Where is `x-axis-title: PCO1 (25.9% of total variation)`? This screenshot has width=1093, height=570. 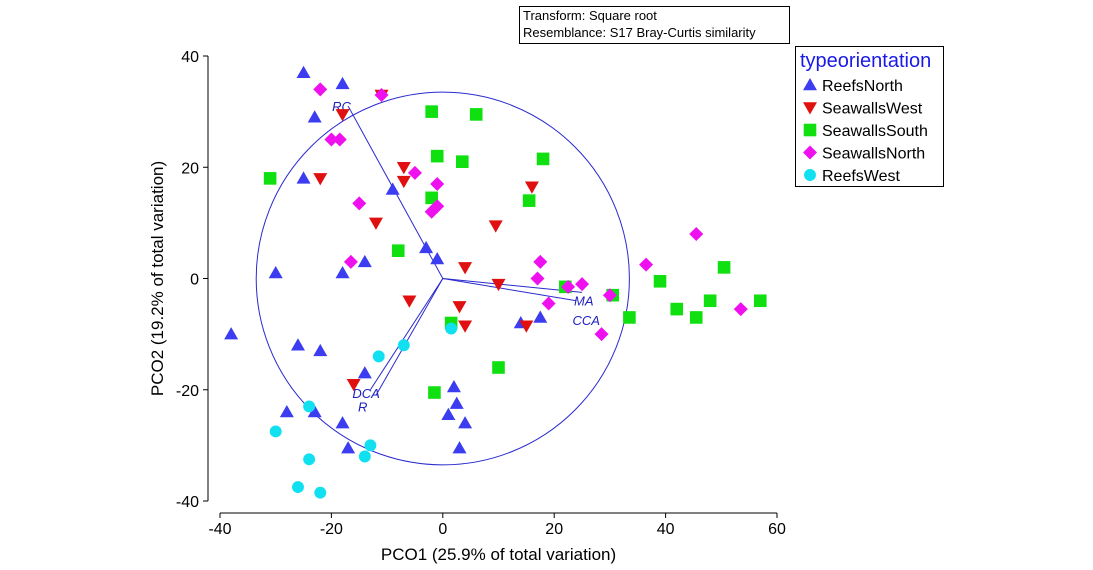
x-axis-title: PCO1 (25.9% of total variation) is located at coordinates (498, 554).